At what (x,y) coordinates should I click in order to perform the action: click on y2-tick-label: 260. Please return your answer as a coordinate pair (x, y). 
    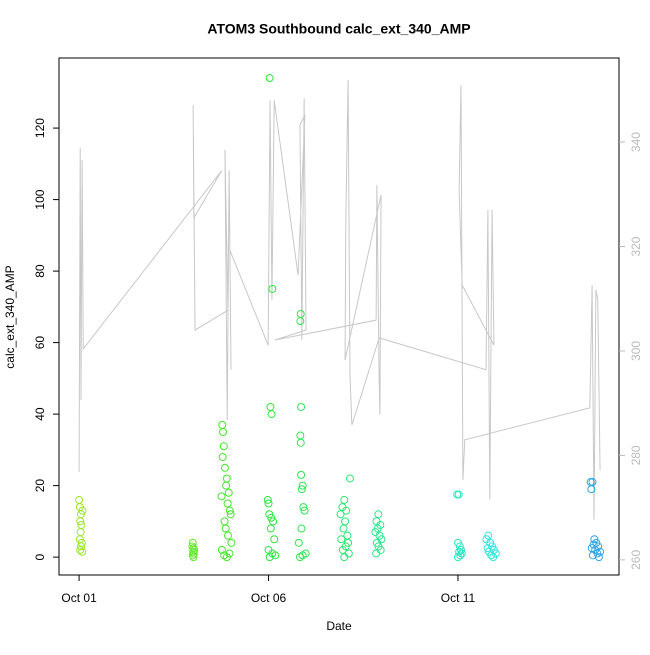
    Looking at the image, I should click on (636, 560).